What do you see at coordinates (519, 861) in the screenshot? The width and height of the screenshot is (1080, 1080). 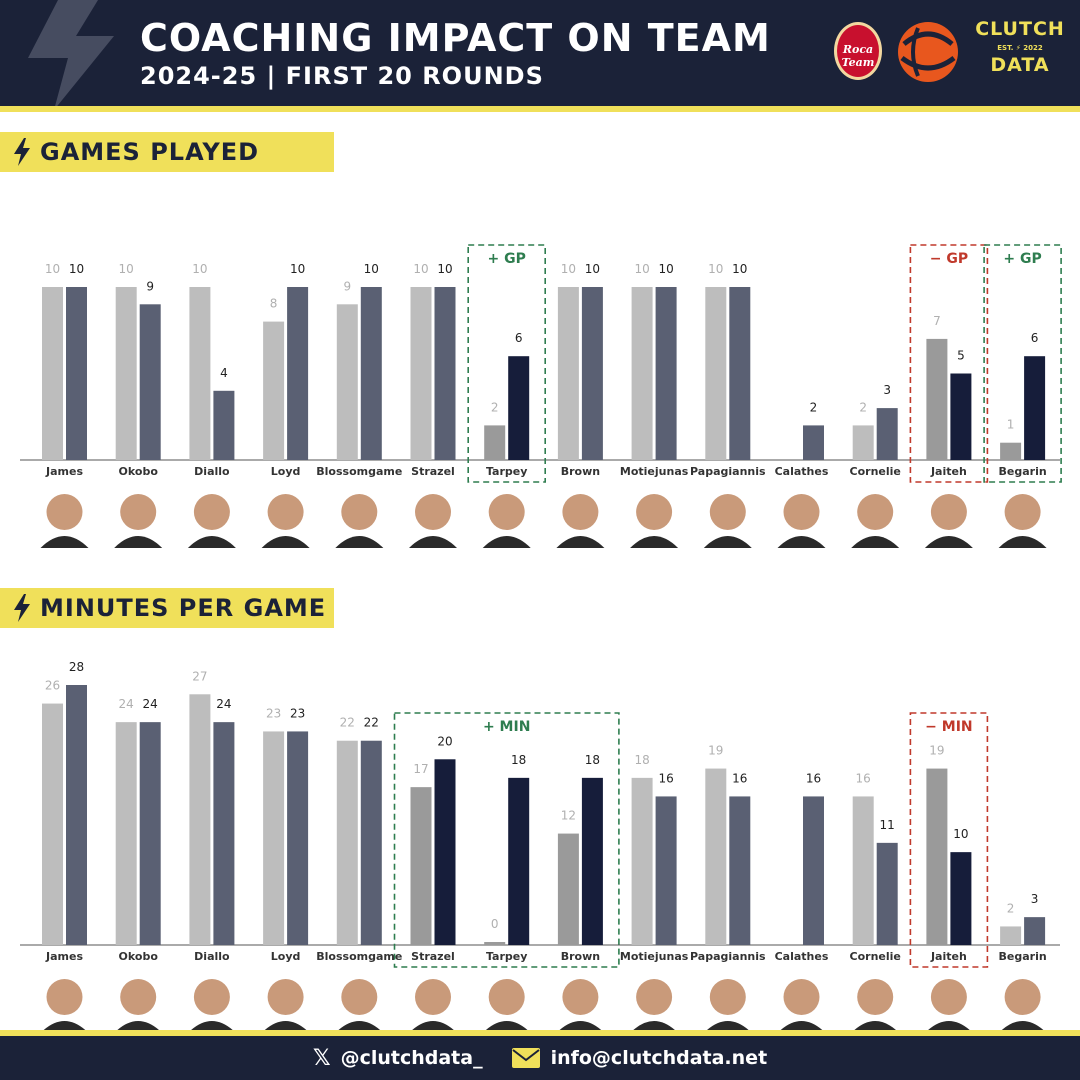 I see `current-coach-bar-tarpey` at bounding box center [519, 861].